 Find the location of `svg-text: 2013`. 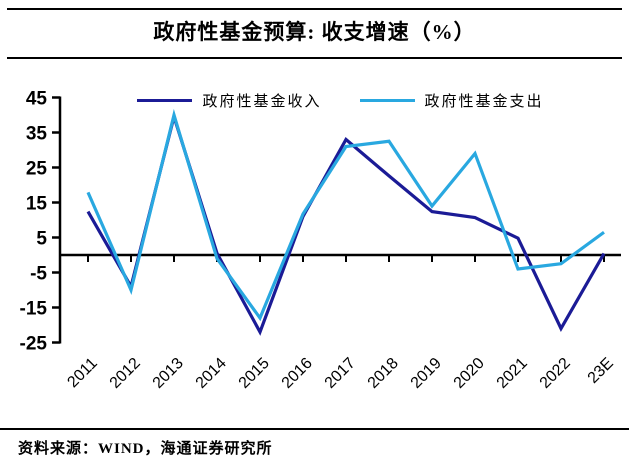

svg-text: 2013 is located at coordinates (168, 373).